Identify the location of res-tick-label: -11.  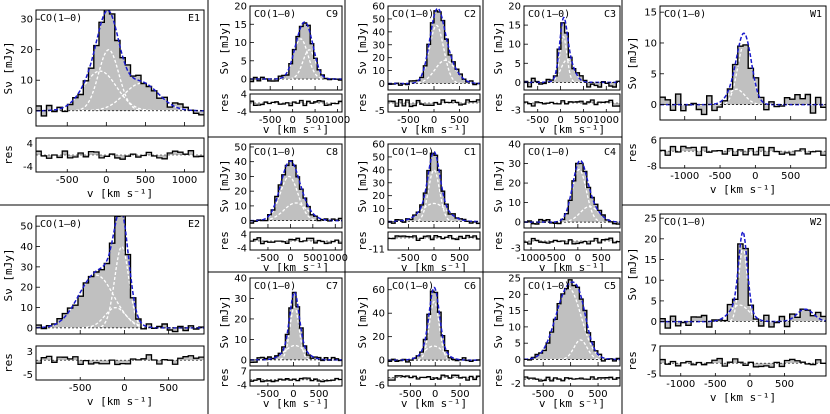
(377, 250).